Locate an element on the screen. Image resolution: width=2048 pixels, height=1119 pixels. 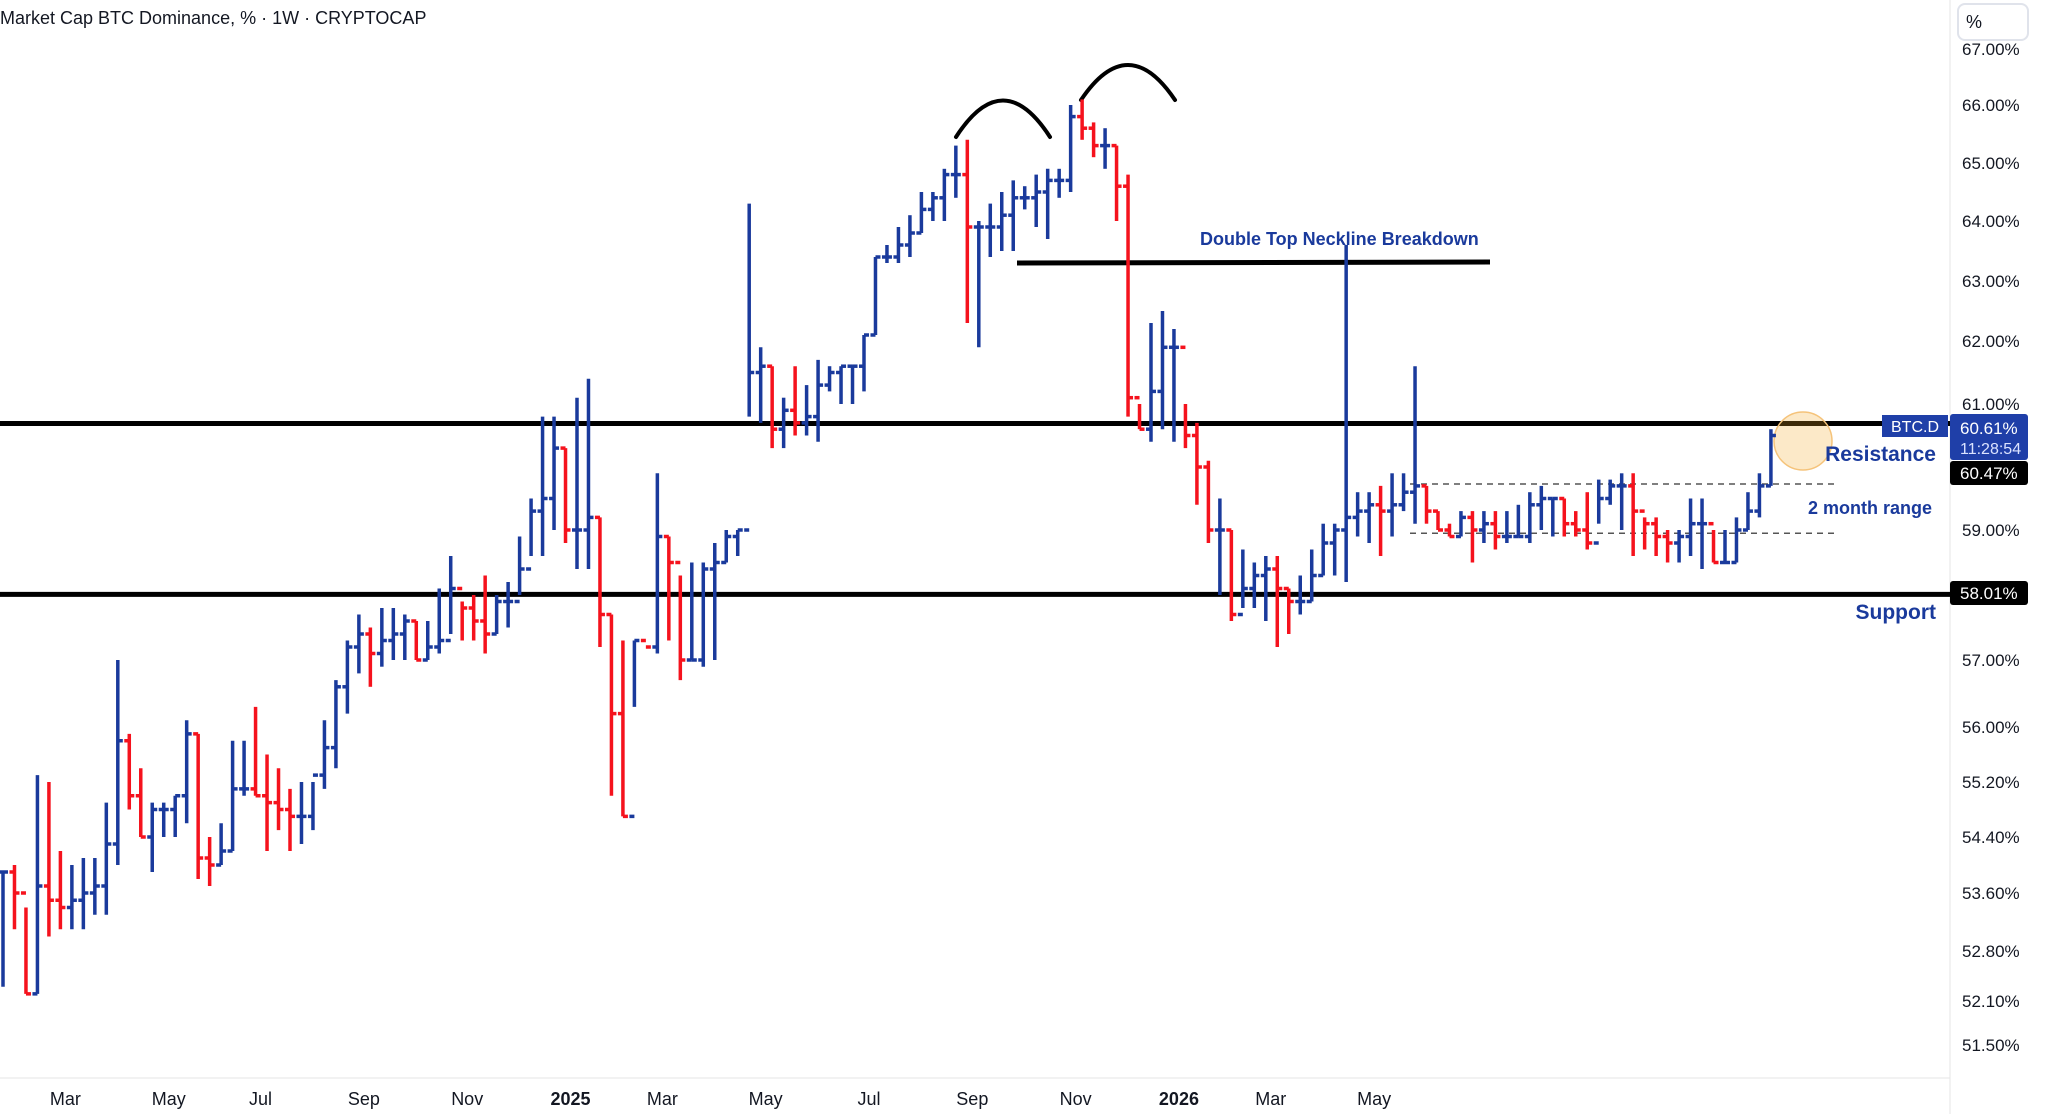
x-tick-label: 2025 is located at coordinates (570, 1099).